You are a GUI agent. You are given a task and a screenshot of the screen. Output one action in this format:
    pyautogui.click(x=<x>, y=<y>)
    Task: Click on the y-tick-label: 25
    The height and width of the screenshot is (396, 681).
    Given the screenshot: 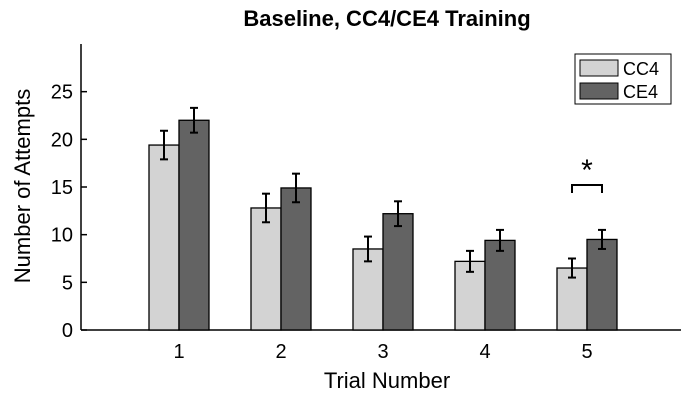 What is the action you would take?
    pyautogui.click(x=62, y=93)
    